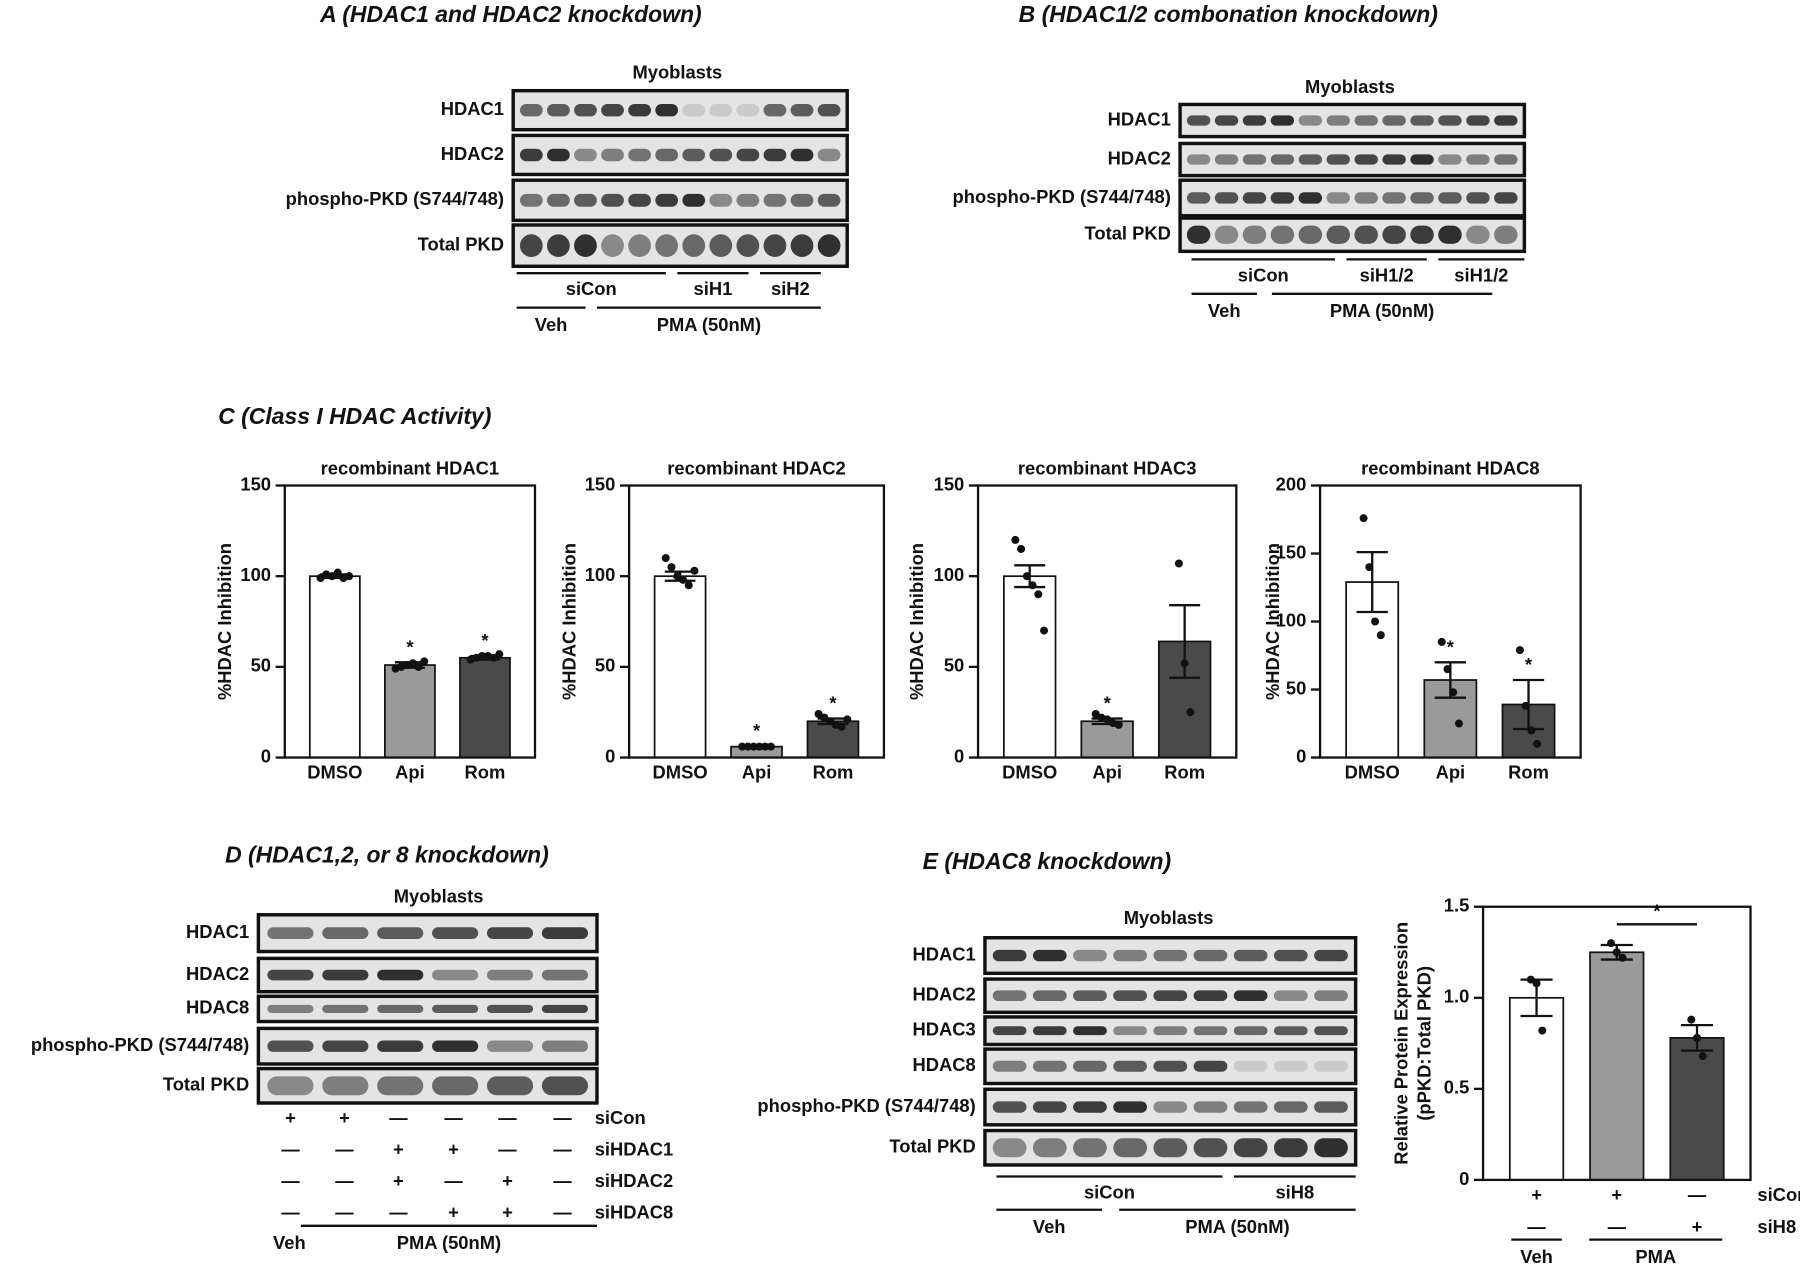 The image size is (1800, 1266). I want to click on blot-row-label: Total PKD, so click(206, 1084).